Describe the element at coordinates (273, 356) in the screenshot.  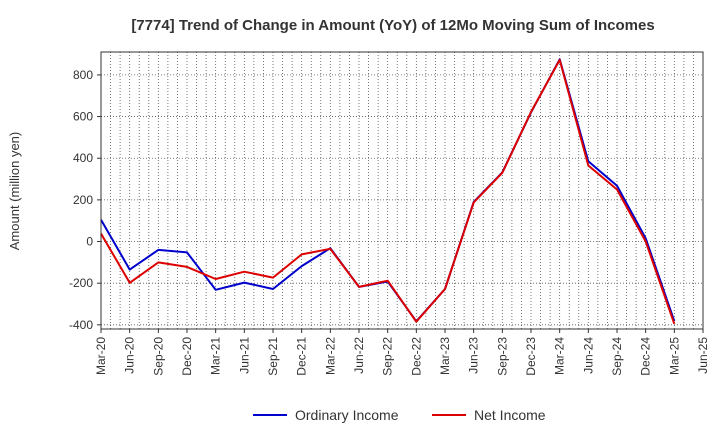
I see `x-tick-label: Sep-21` at that location.